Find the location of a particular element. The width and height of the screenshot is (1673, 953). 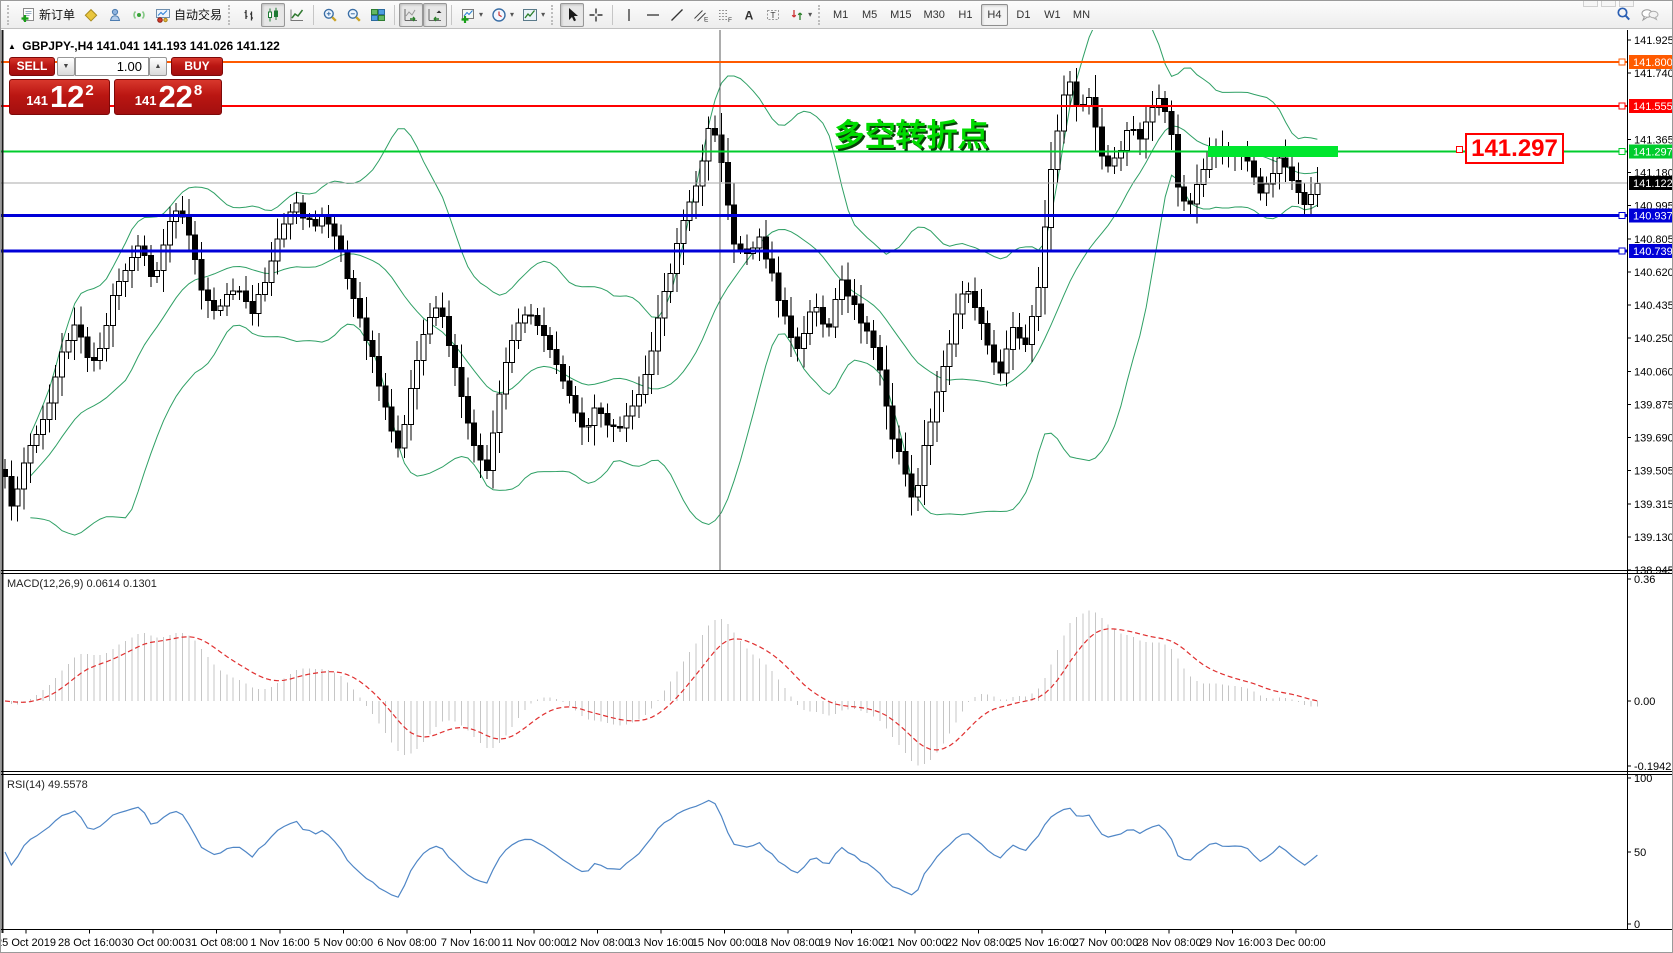

crosshair-button is located at coordinates (596, 15).